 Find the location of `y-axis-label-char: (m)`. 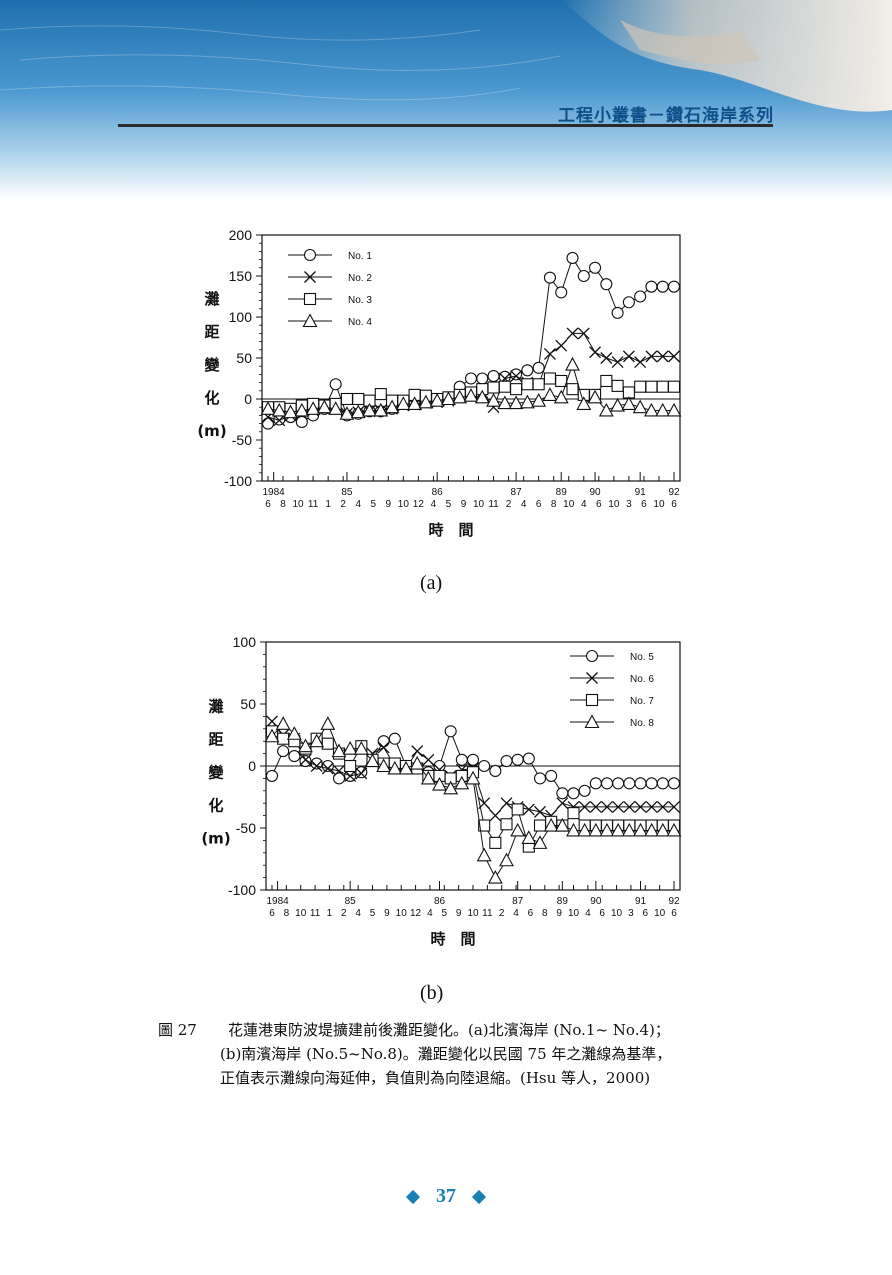

y-axis-label-char: (m) is located at coordinates (215, 838).